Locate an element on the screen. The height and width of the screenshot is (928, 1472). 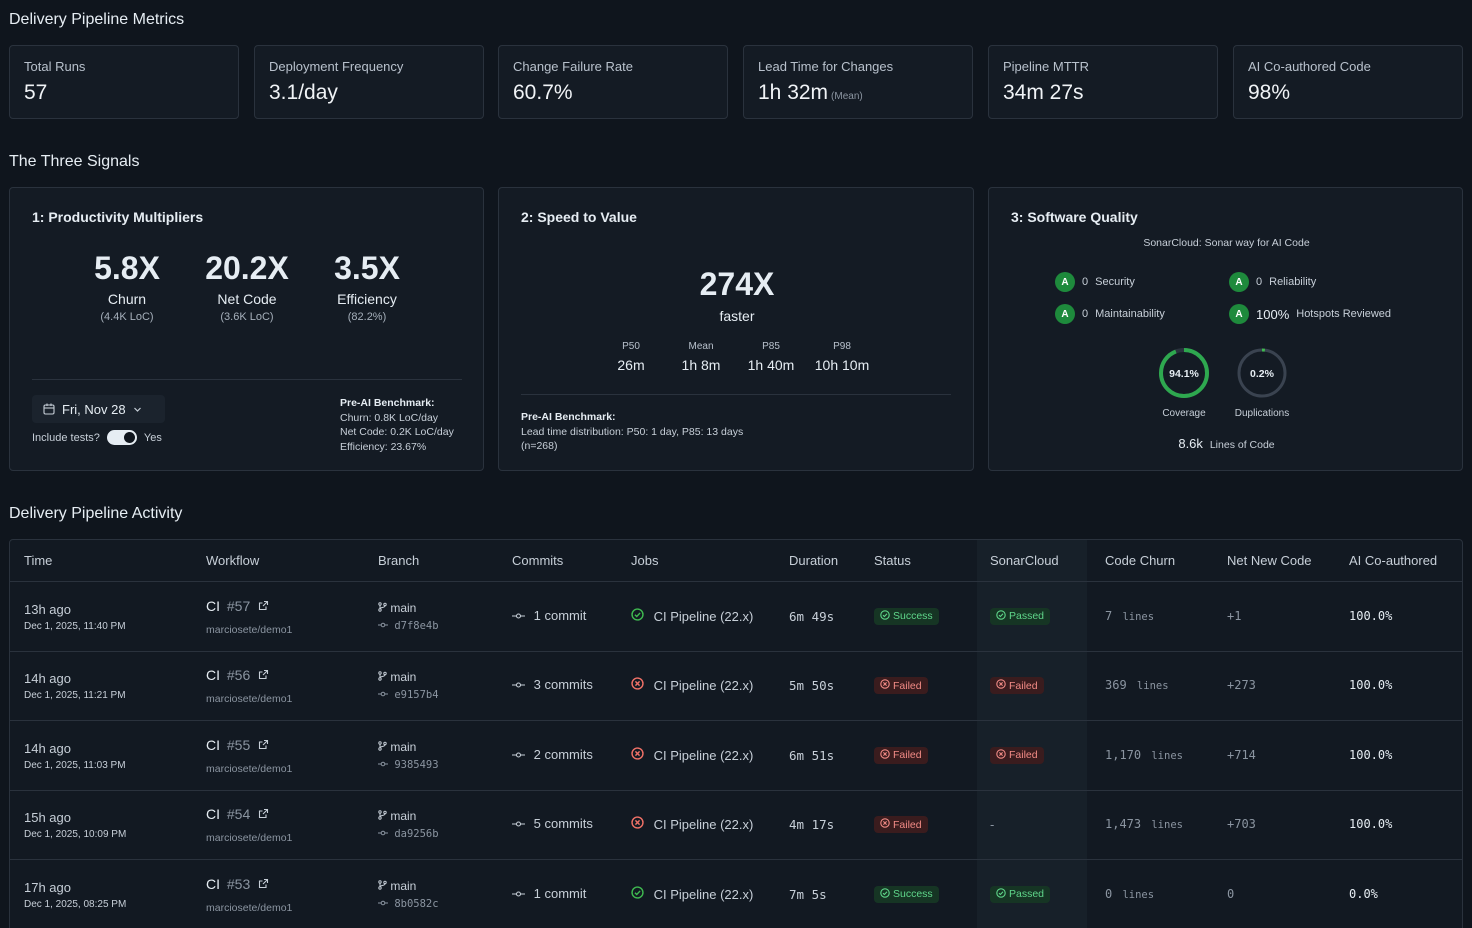
branch-name: main is located at coordinates (403, 816).